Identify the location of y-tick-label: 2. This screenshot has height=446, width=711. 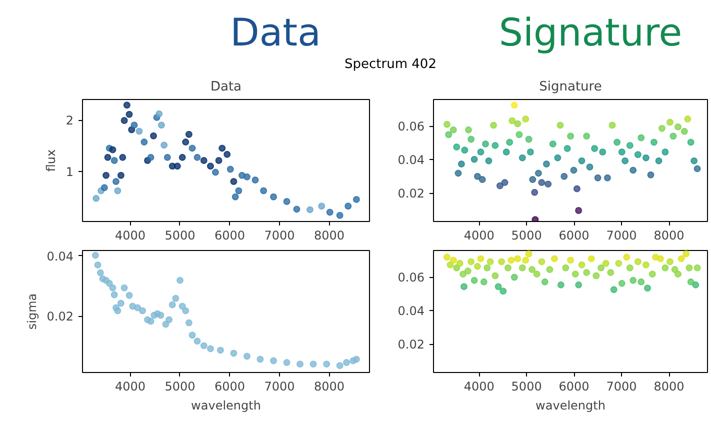
(70, 121).